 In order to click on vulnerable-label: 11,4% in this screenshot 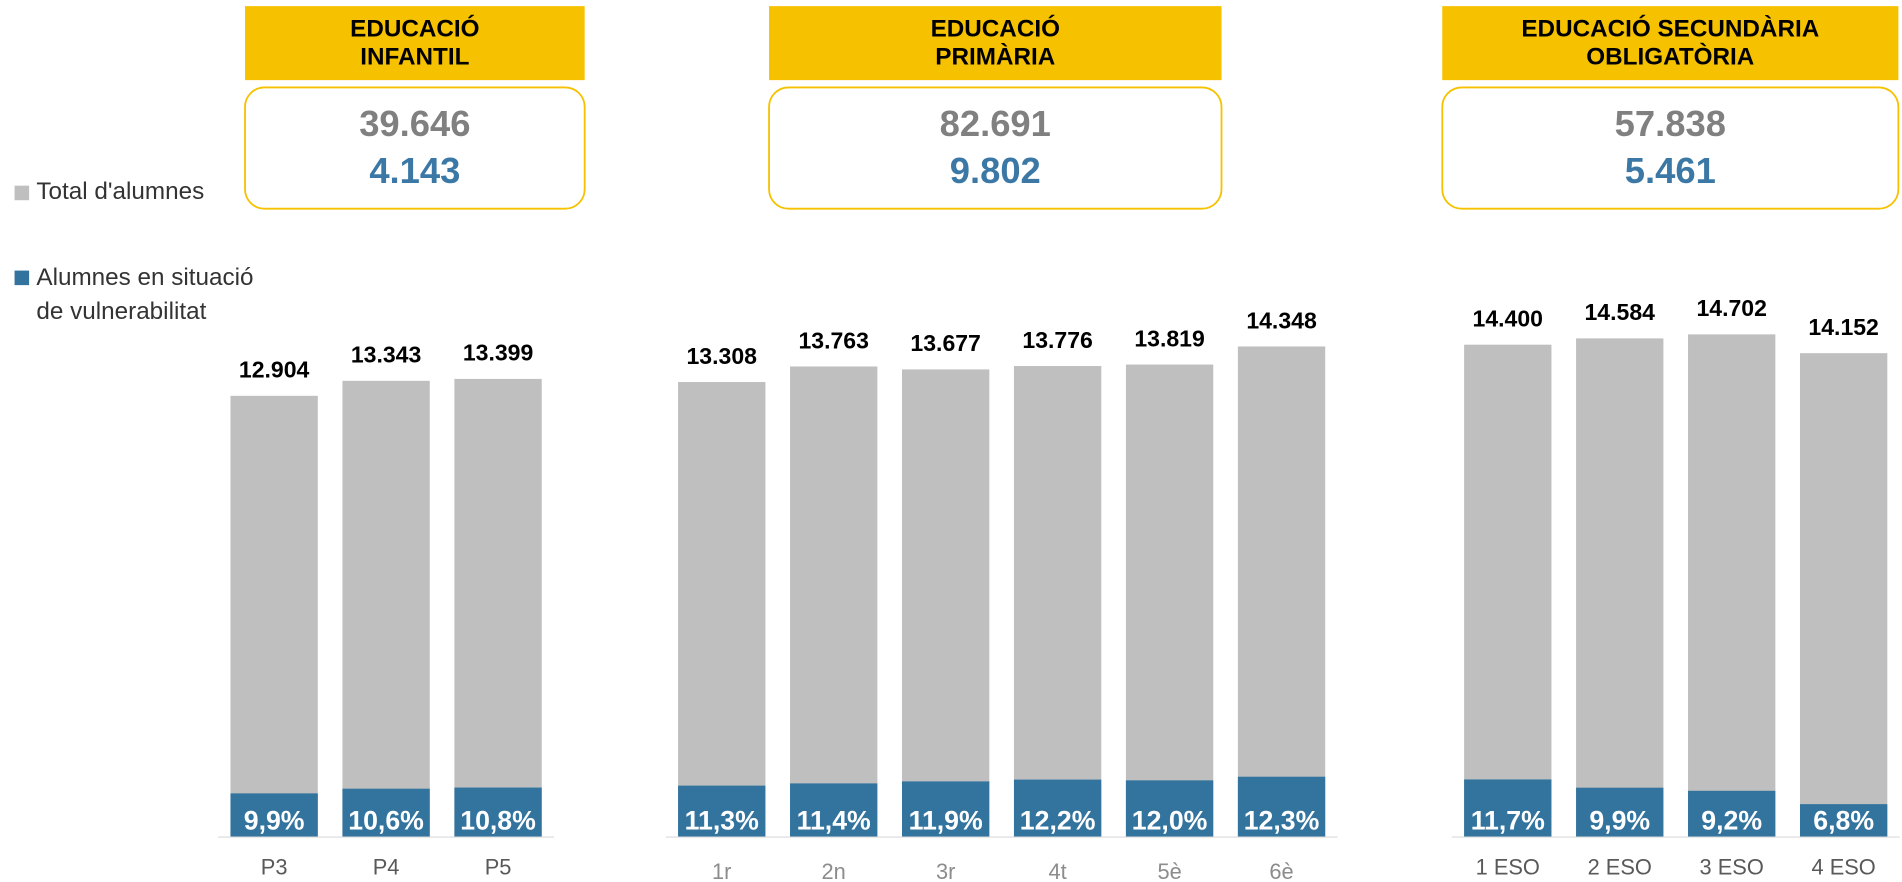, I will do `click(834, 821)`.